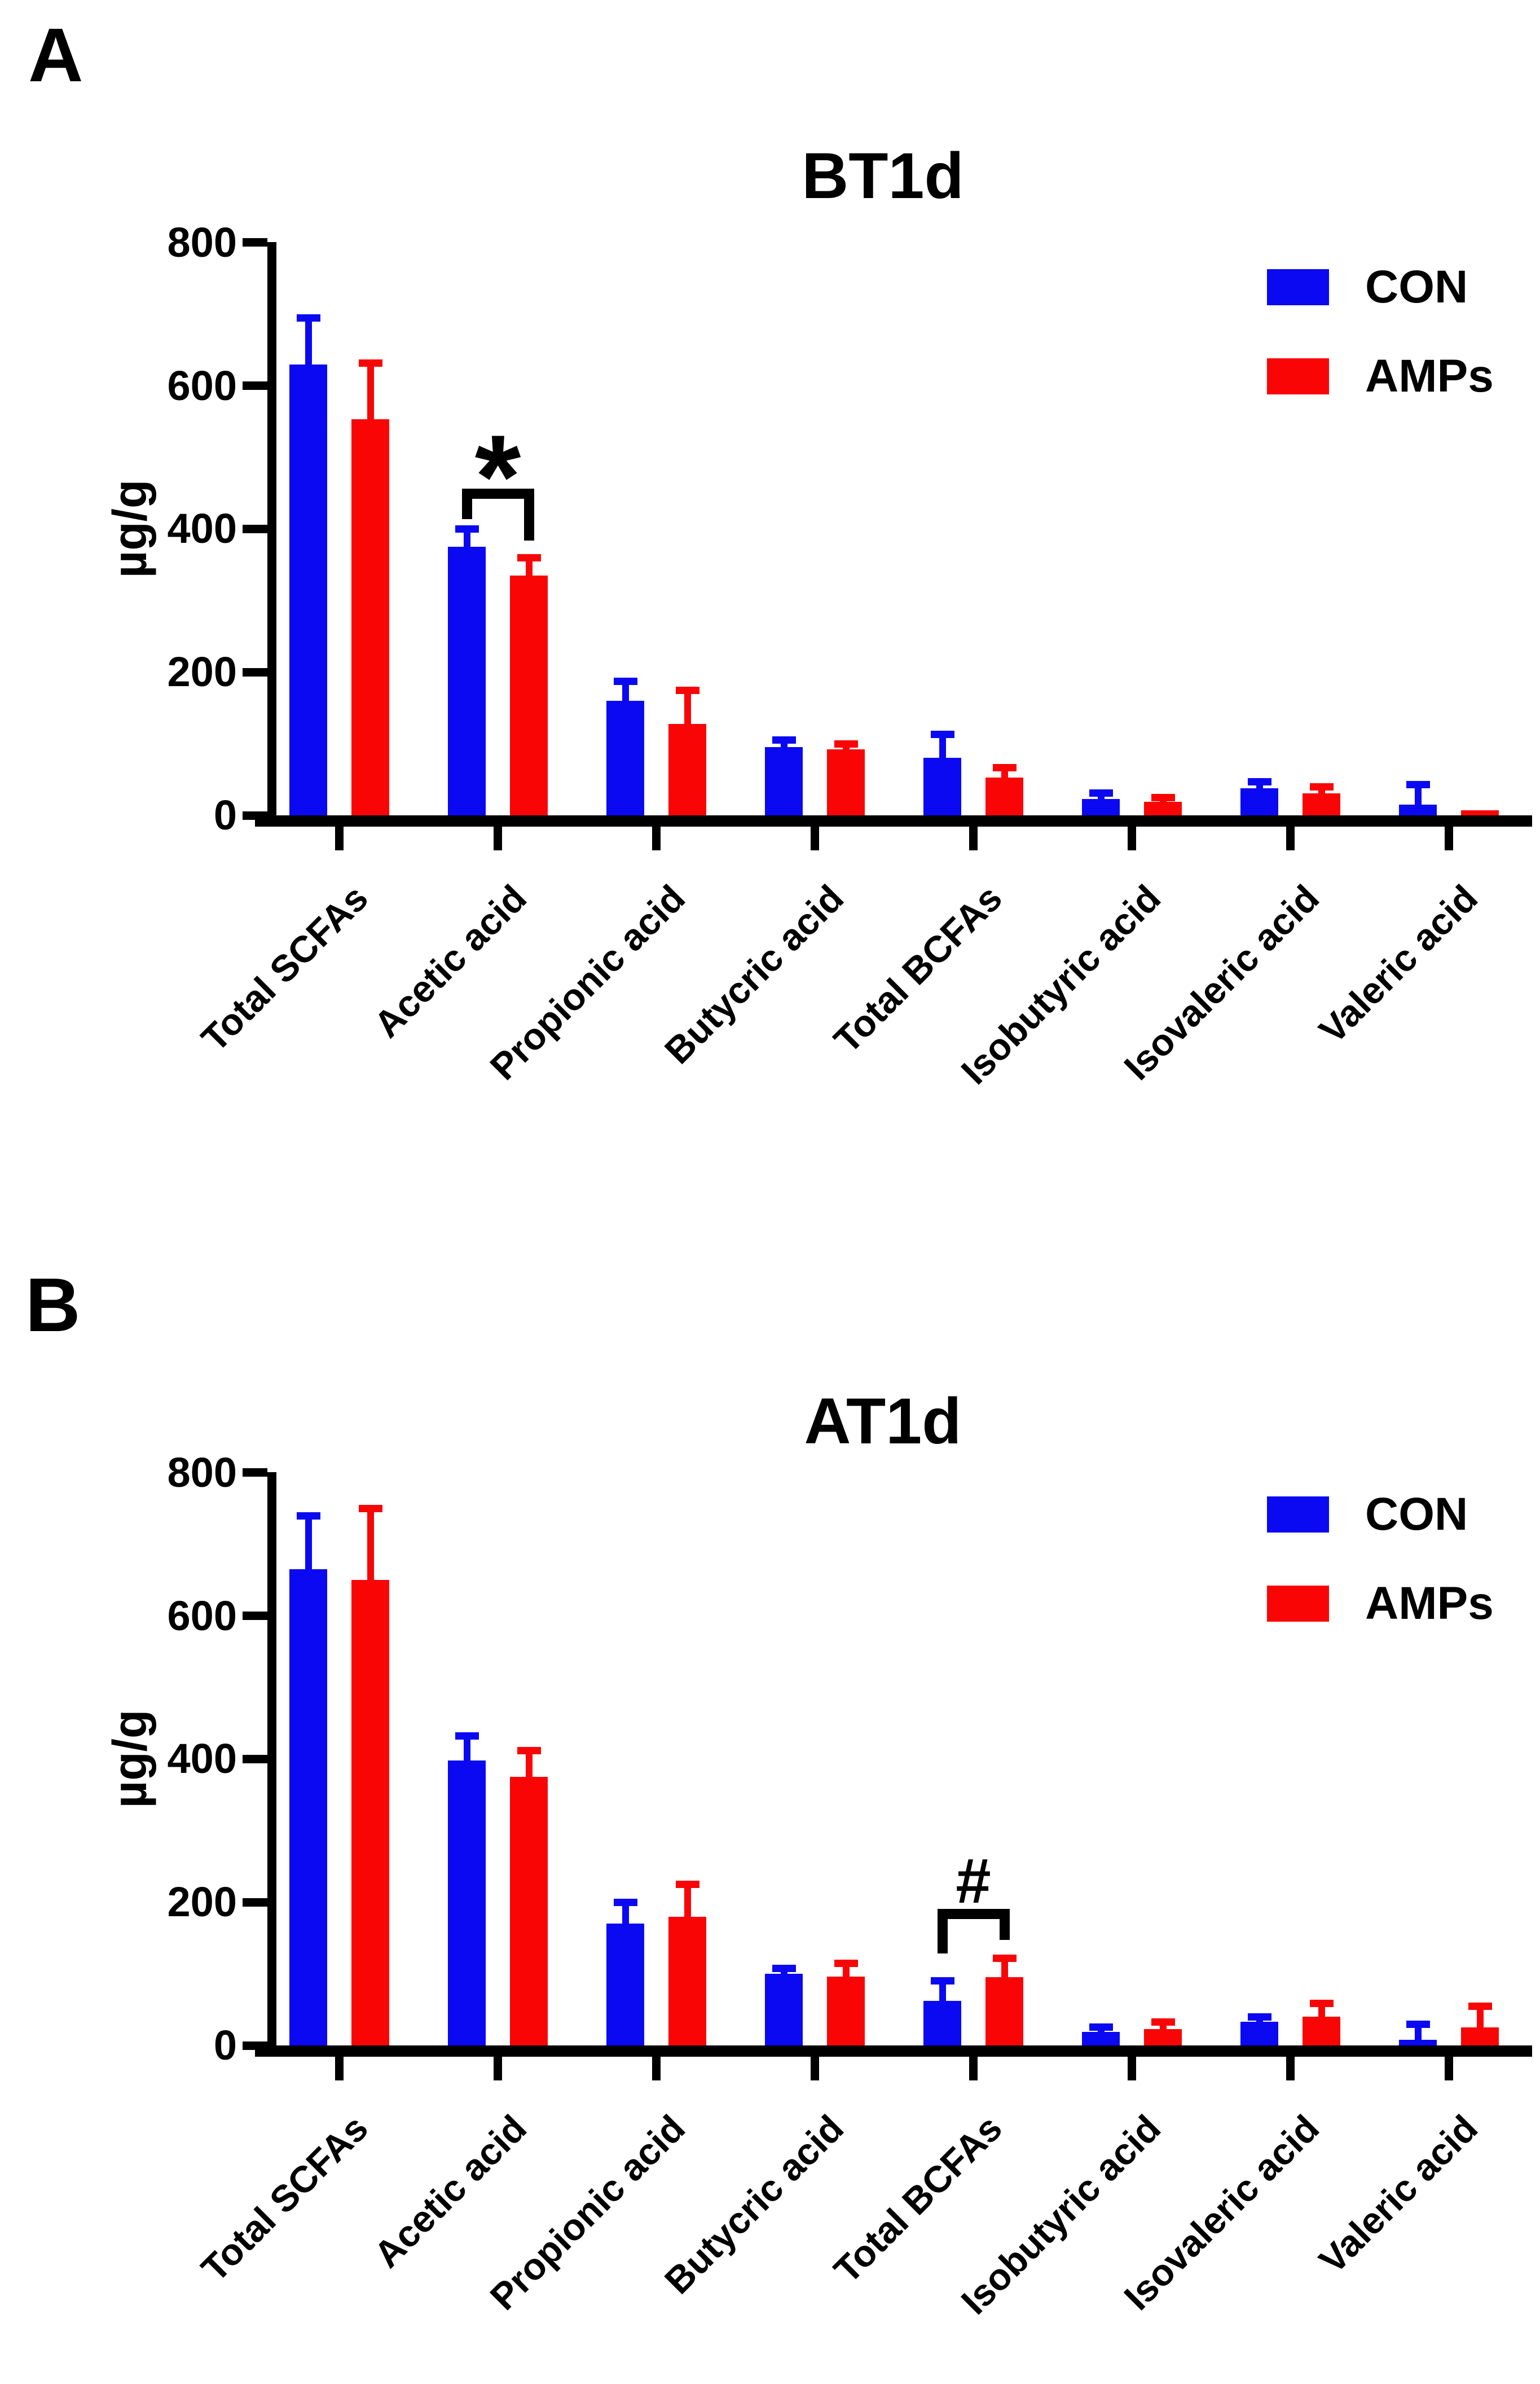 This screenshot has width=1540, height=2384. What do you see at coordinates (587, 982) in the screenshot?
I see `x-label-propionic-acid: Propionic acid` at bounding box center [587, 982].